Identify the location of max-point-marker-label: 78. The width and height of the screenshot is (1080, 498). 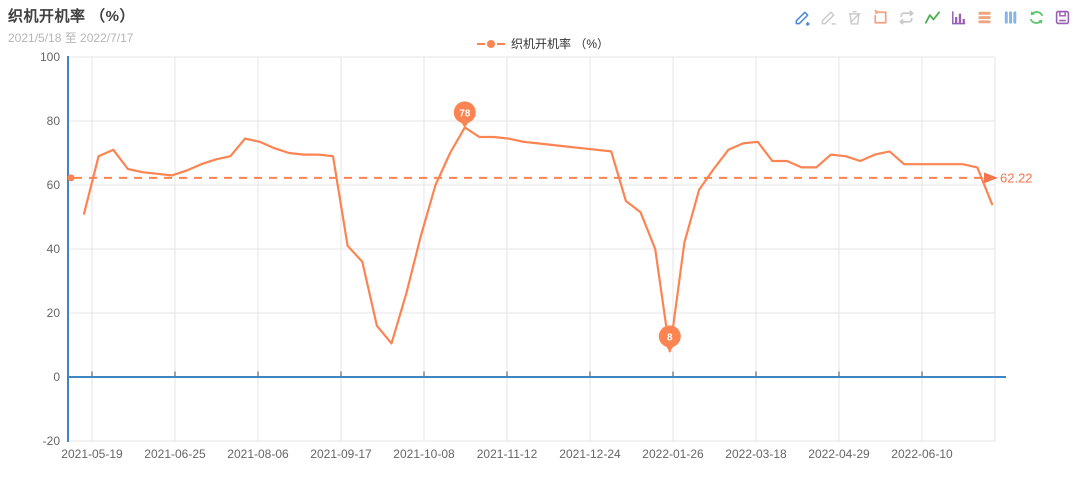
(465, 113).